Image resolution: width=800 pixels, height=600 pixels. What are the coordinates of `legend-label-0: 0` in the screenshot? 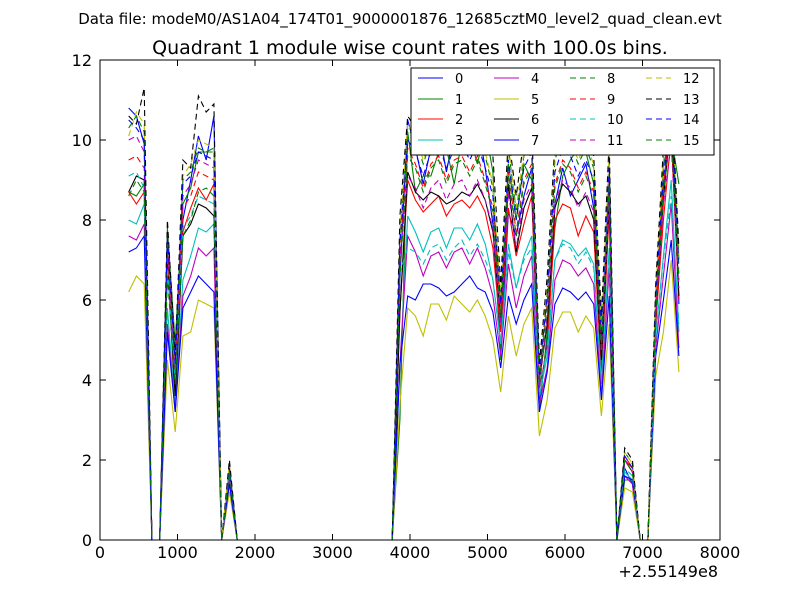 It's located at (459, 79).